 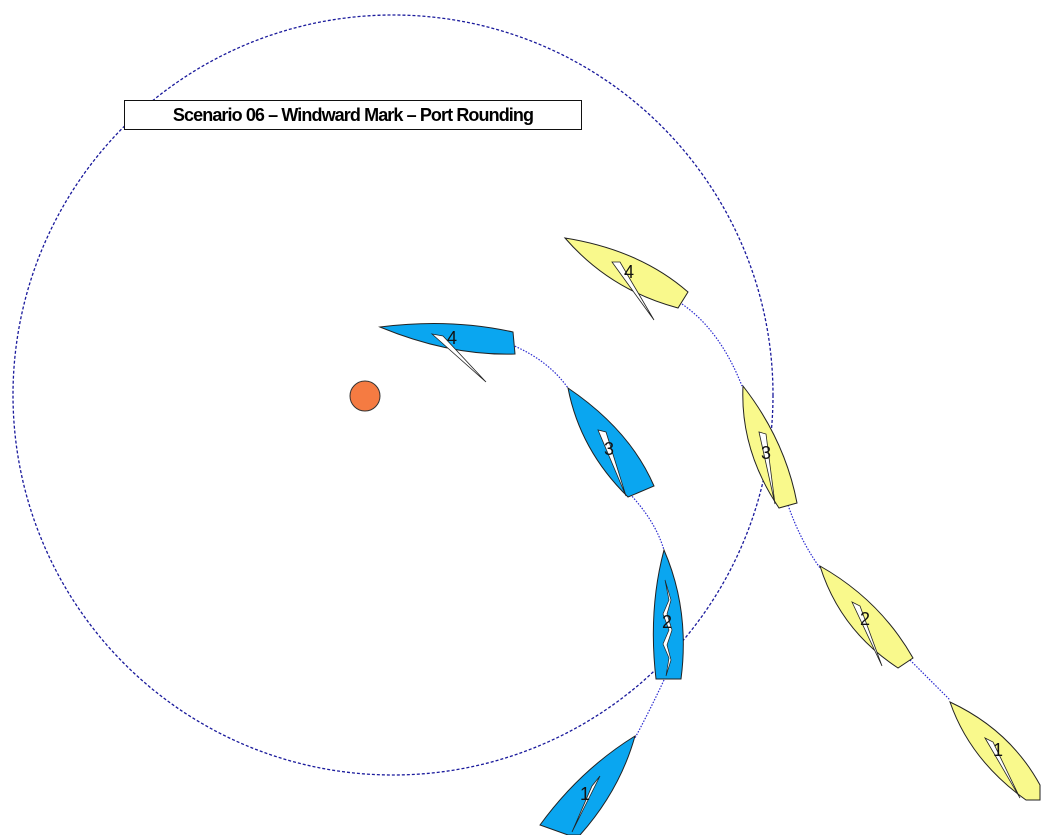 I want to click on yellow-boat-3: 3, so click(x=770, y=446).